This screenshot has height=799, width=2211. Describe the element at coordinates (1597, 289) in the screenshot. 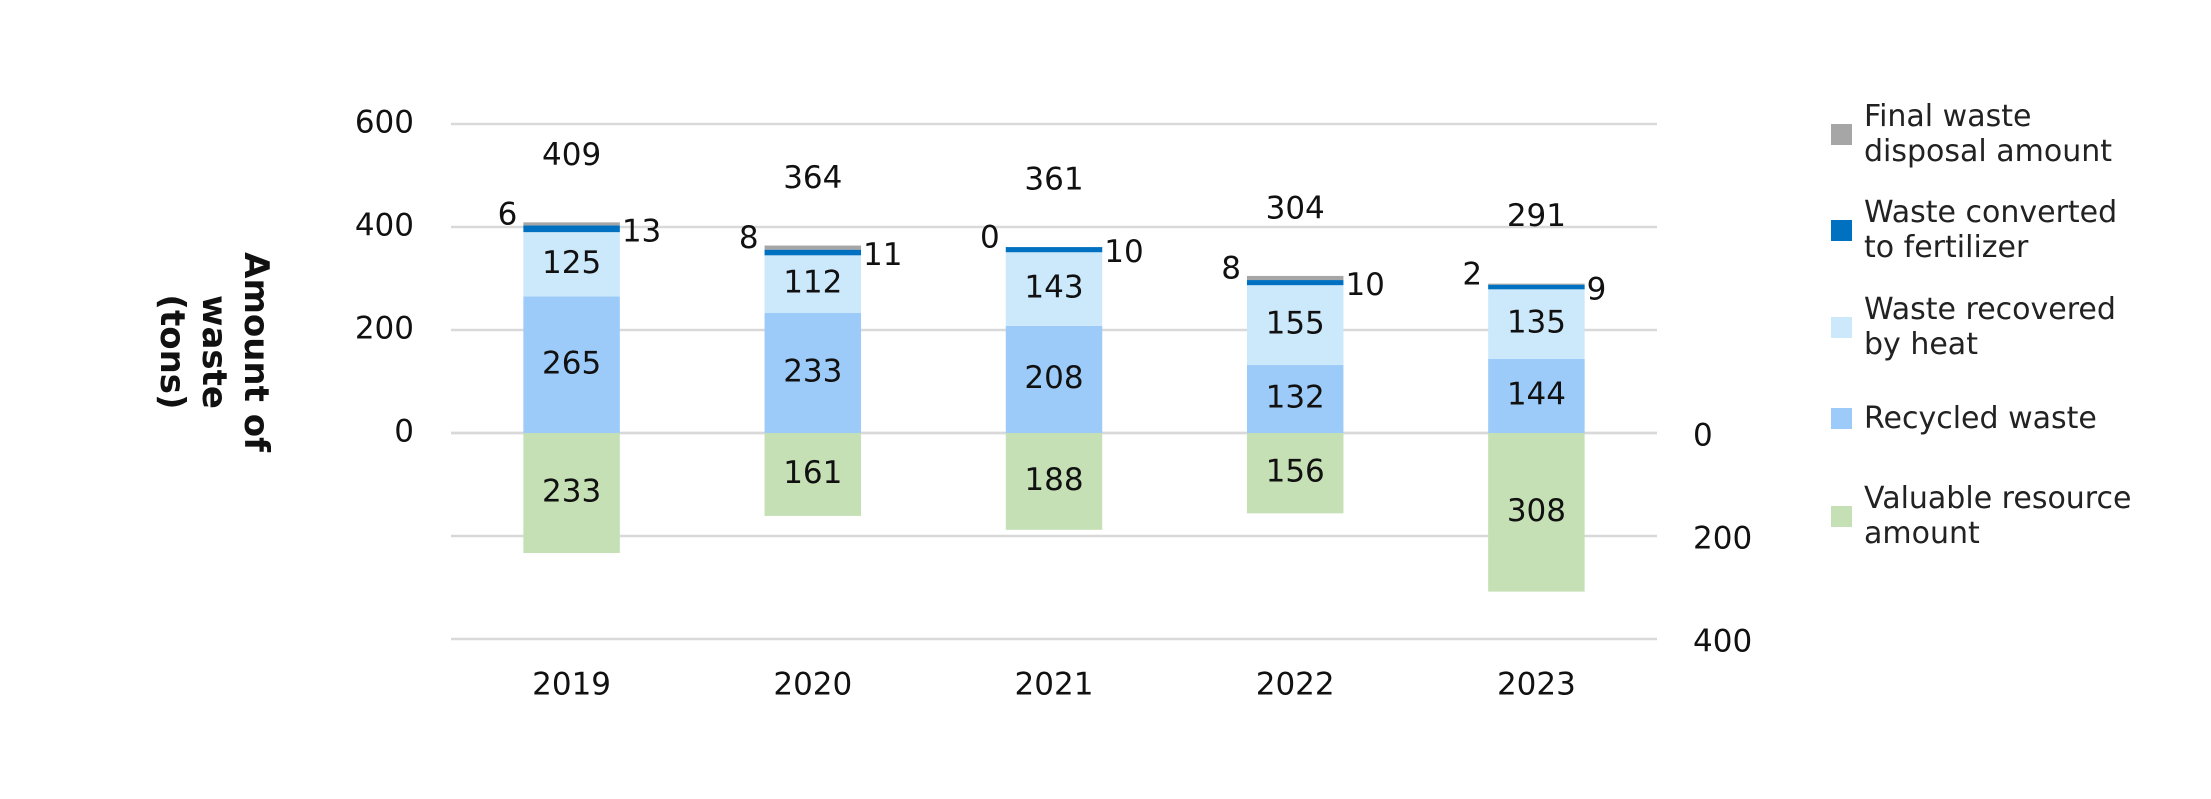

I see `data-label: 9` at that location.